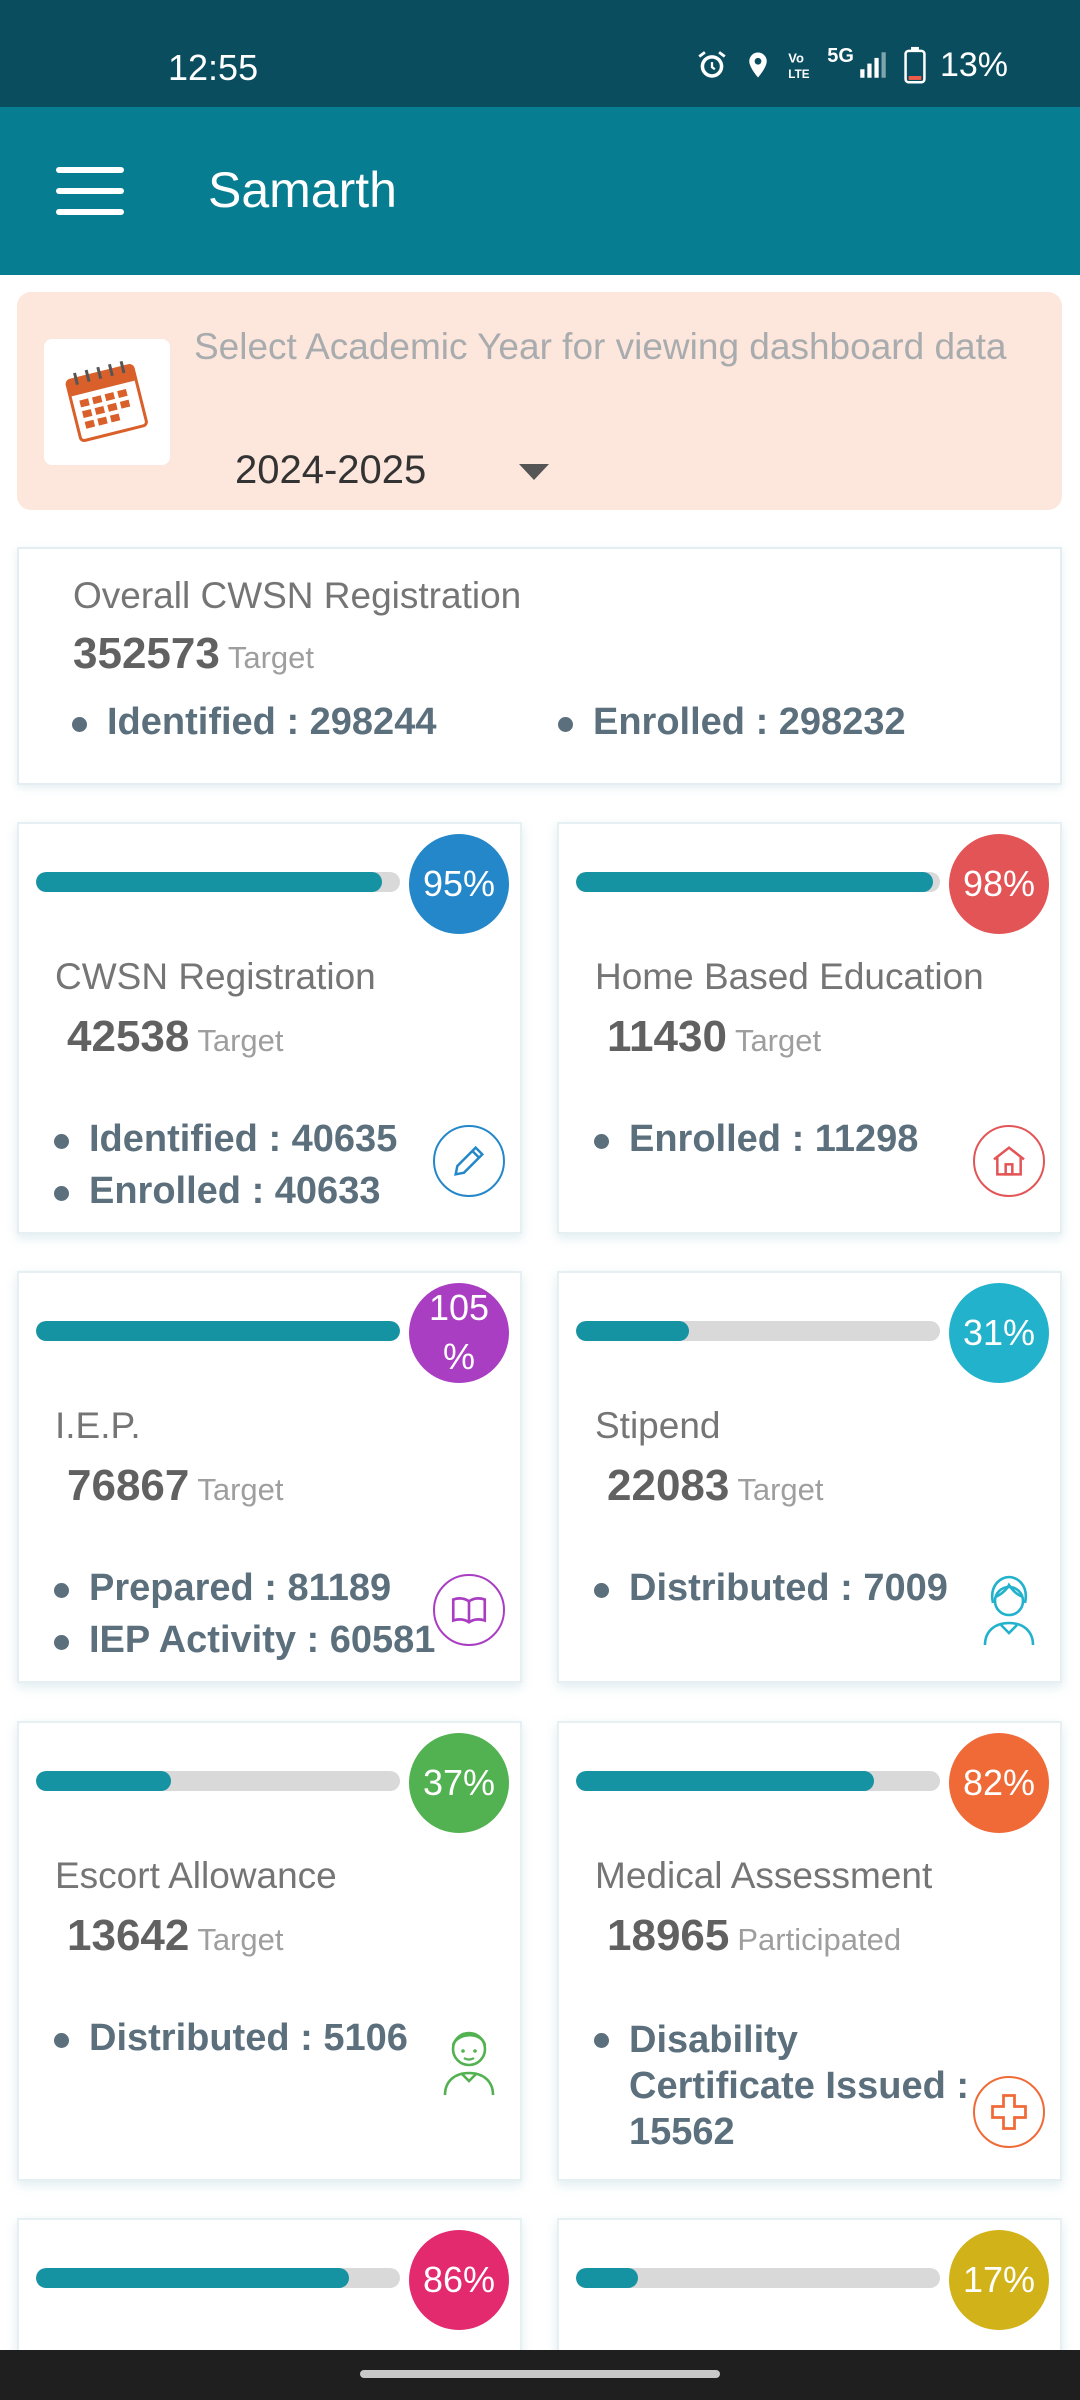 The image size is (1080, 2400). Describe the element at coordinates (231, 2038) in the screenshot. I see `stat-distributed: Distributed : 5106` at that location.